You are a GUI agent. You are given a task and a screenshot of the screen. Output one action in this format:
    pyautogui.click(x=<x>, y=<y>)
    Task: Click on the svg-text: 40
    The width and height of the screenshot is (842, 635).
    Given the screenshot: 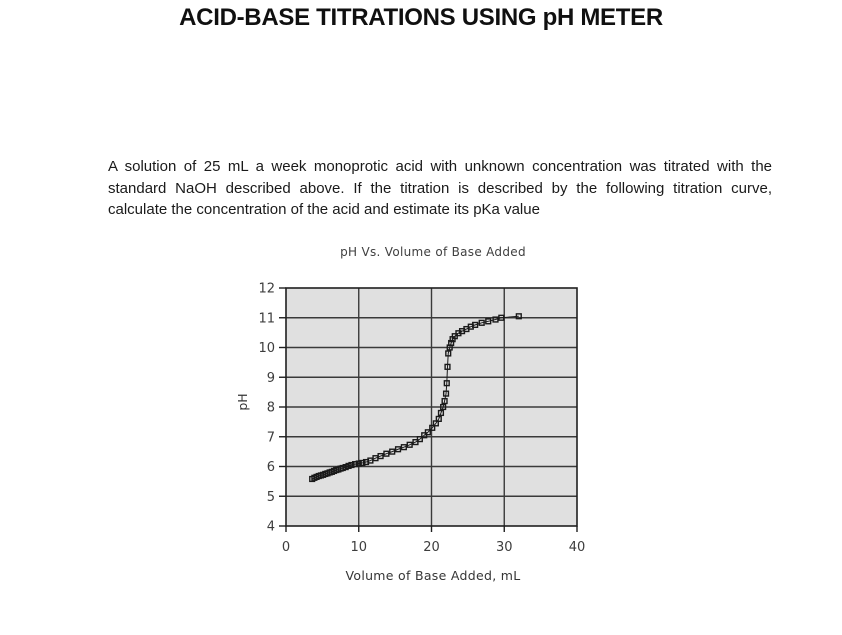 What is the action you would take?
    pyautogui.click(x=577, y=547)
    